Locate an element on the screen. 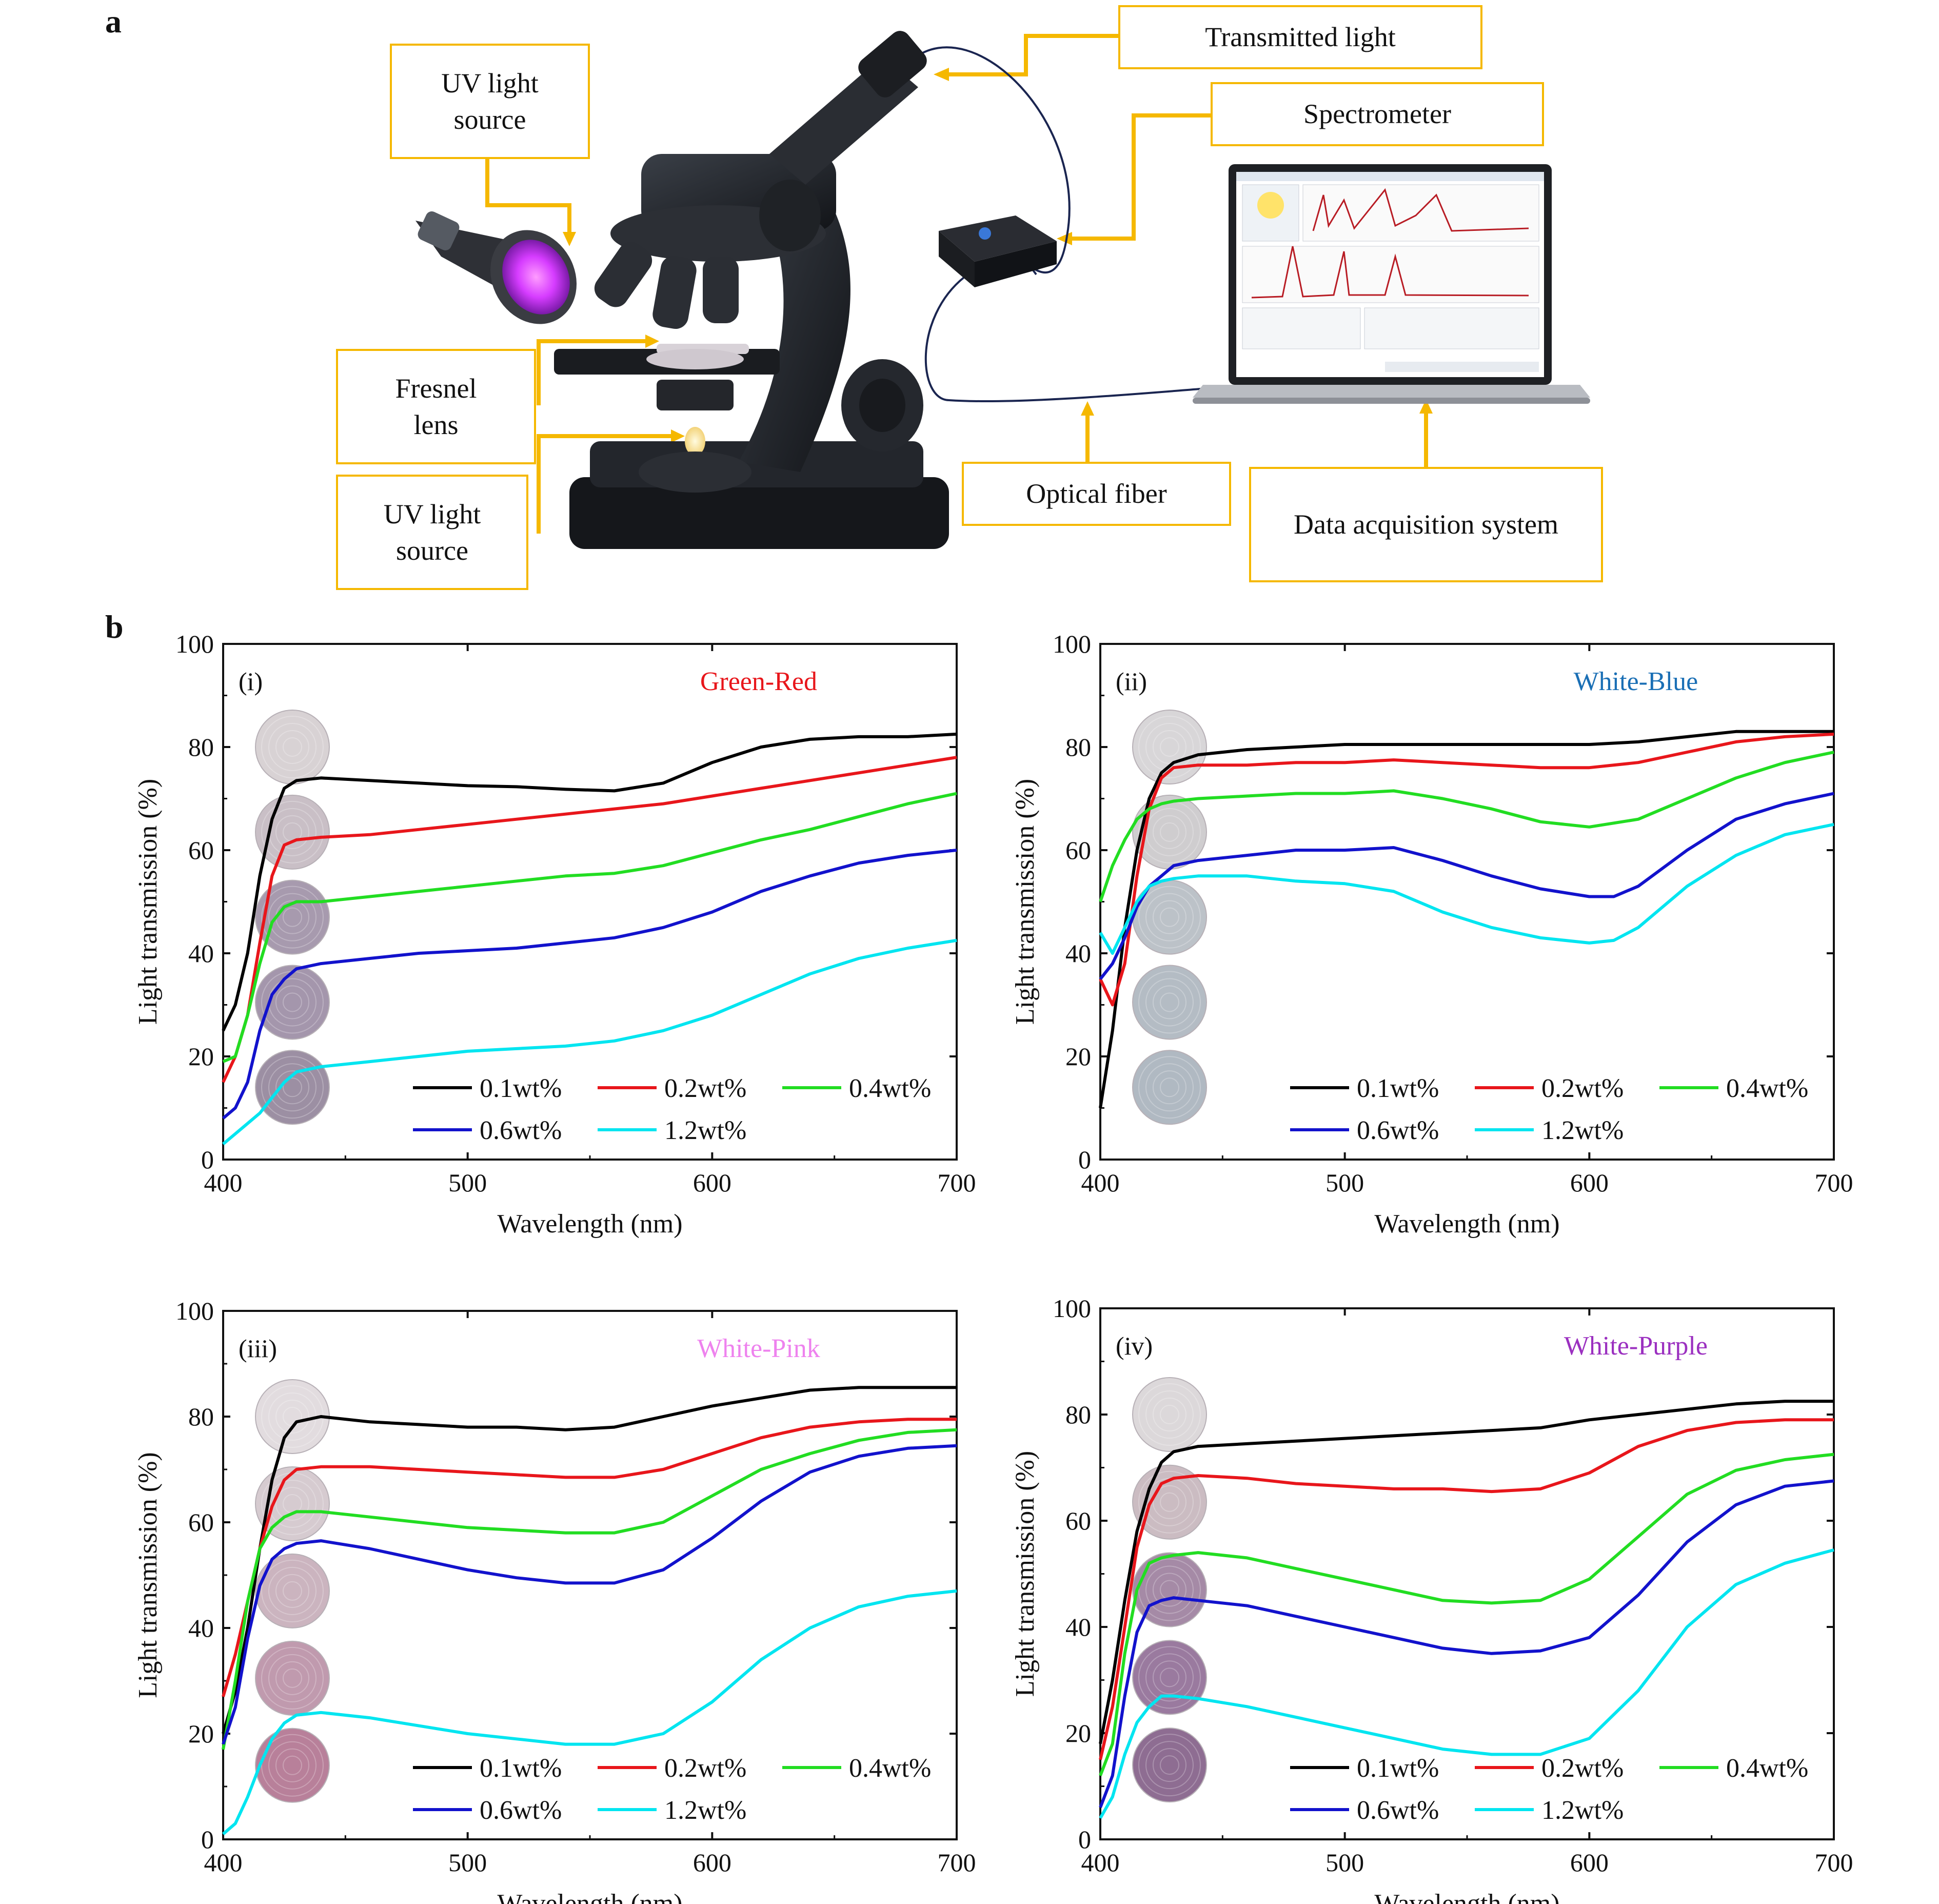 This screenshot has height=1904, width=1939. series-line-0.6wt% is located at coordinates (589, 1594).